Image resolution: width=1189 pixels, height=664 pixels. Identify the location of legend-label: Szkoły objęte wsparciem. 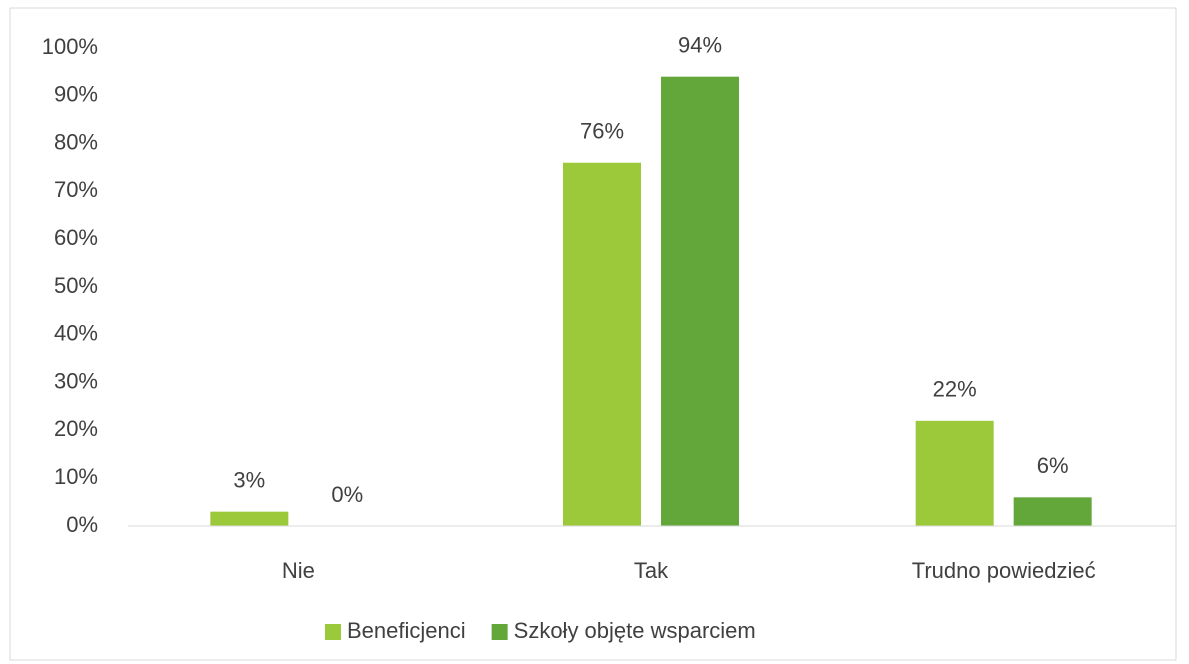
(635, 630).